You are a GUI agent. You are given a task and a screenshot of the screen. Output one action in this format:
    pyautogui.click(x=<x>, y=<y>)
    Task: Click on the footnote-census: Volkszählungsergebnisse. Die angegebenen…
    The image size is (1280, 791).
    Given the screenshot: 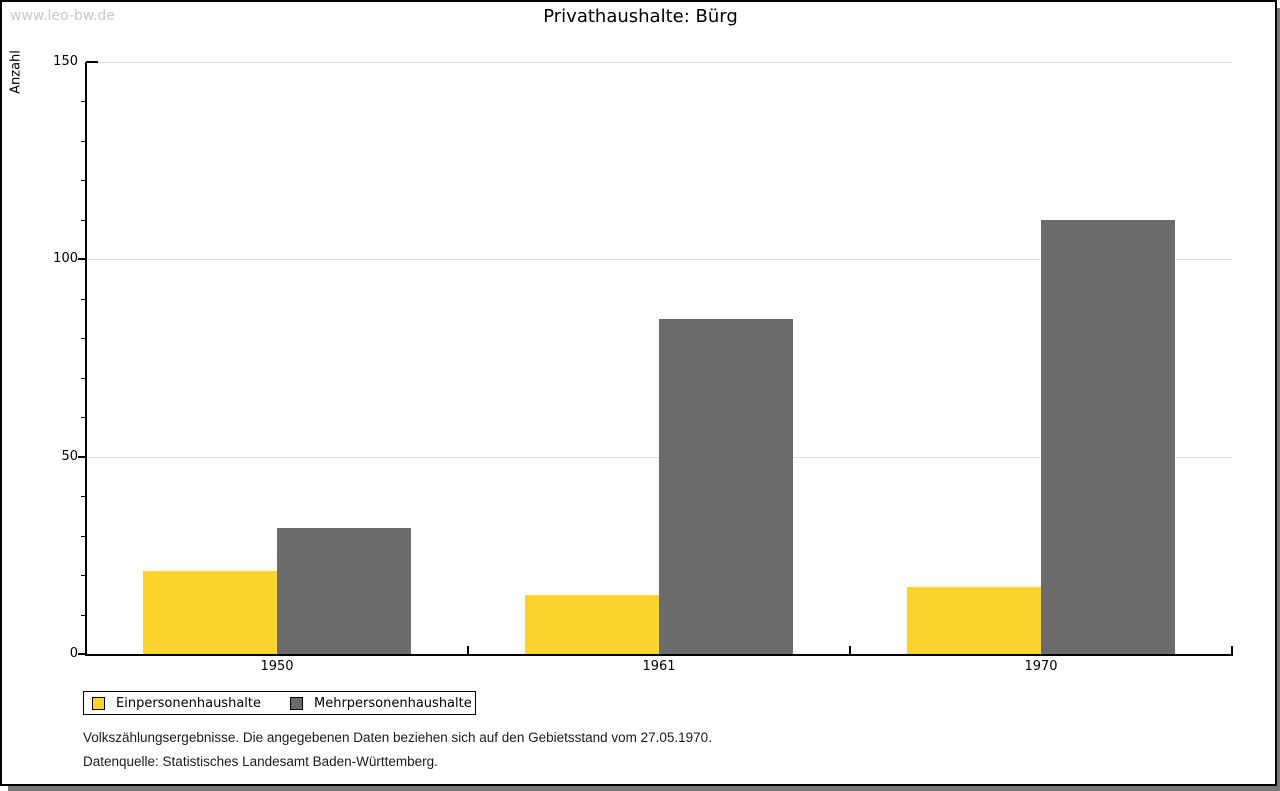 What is the action you would take?
    pyautogui.click(x=397, y=737)
    